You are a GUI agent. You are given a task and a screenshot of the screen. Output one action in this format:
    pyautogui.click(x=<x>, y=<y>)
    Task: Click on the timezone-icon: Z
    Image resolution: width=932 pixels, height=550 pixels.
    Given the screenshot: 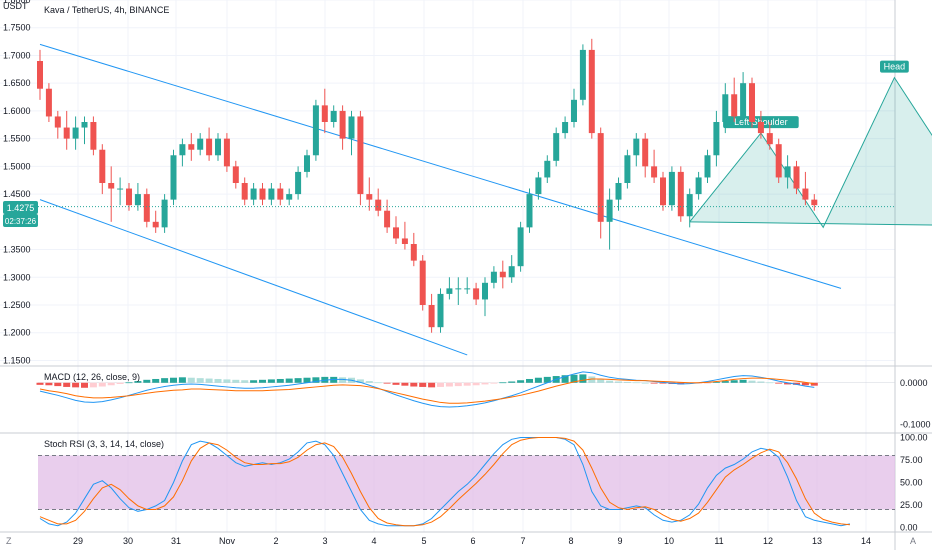 What is the action you would take?
    pyautogui.click(x=9, y=541)
    